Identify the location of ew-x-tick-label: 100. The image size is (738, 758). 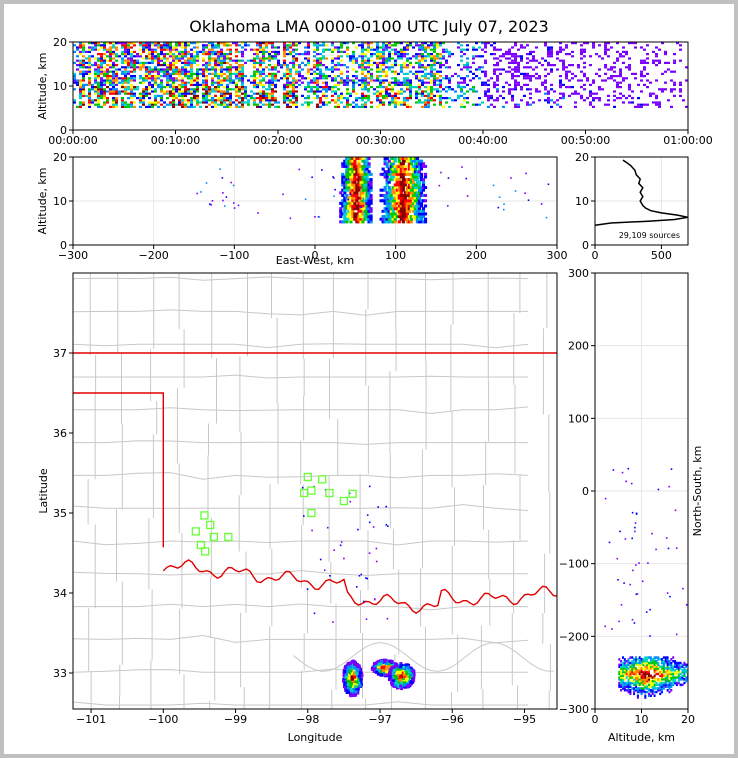
(395, 255).